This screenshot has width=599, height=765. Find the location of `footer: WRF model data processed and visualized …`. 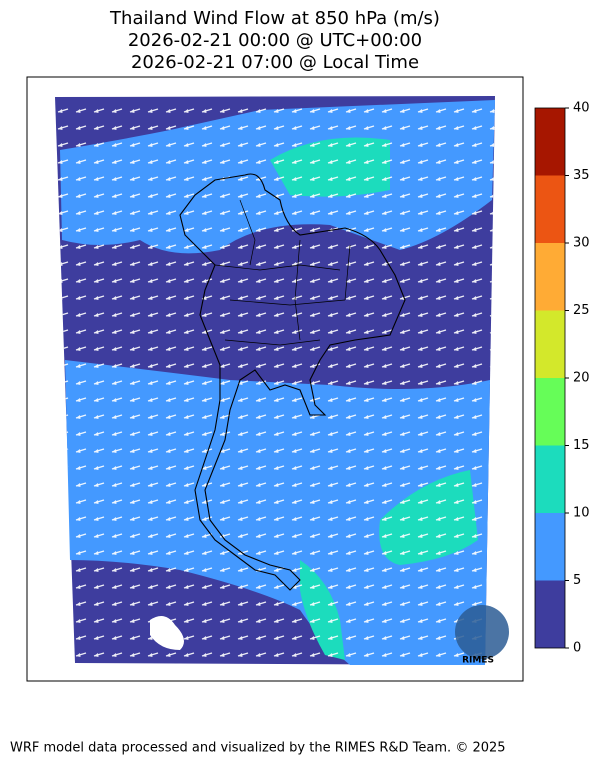

footer: WRF model data processed and visualized … is located at coordinates (258, 748).